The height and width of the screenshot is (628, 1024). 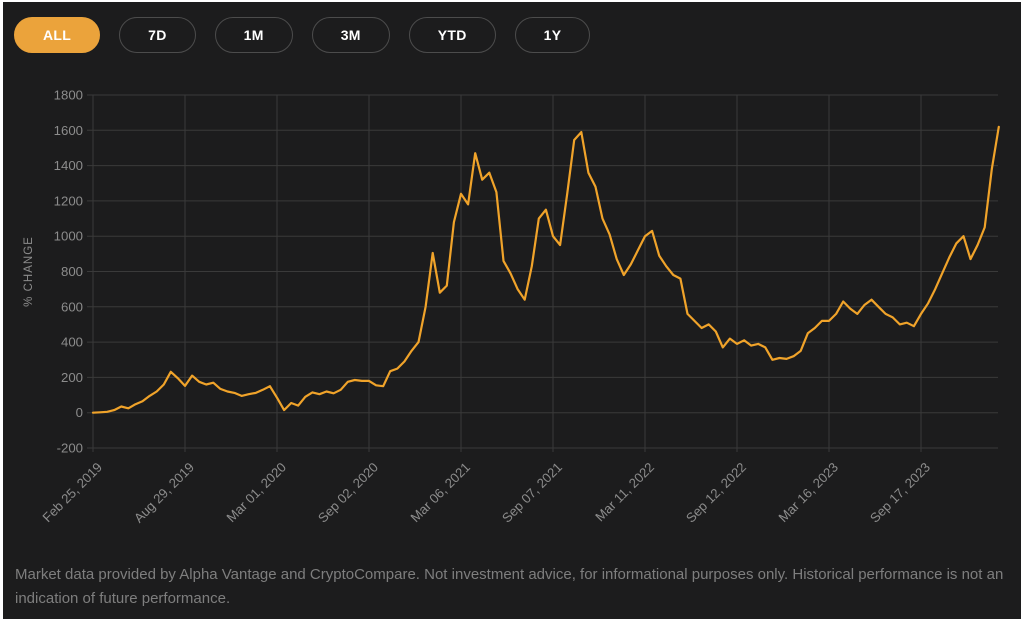 What do you see at coordinates (441, 493) in the screenshot?
I see `svg-text: Mar 06, 2021` at bounding box center [441, 493].